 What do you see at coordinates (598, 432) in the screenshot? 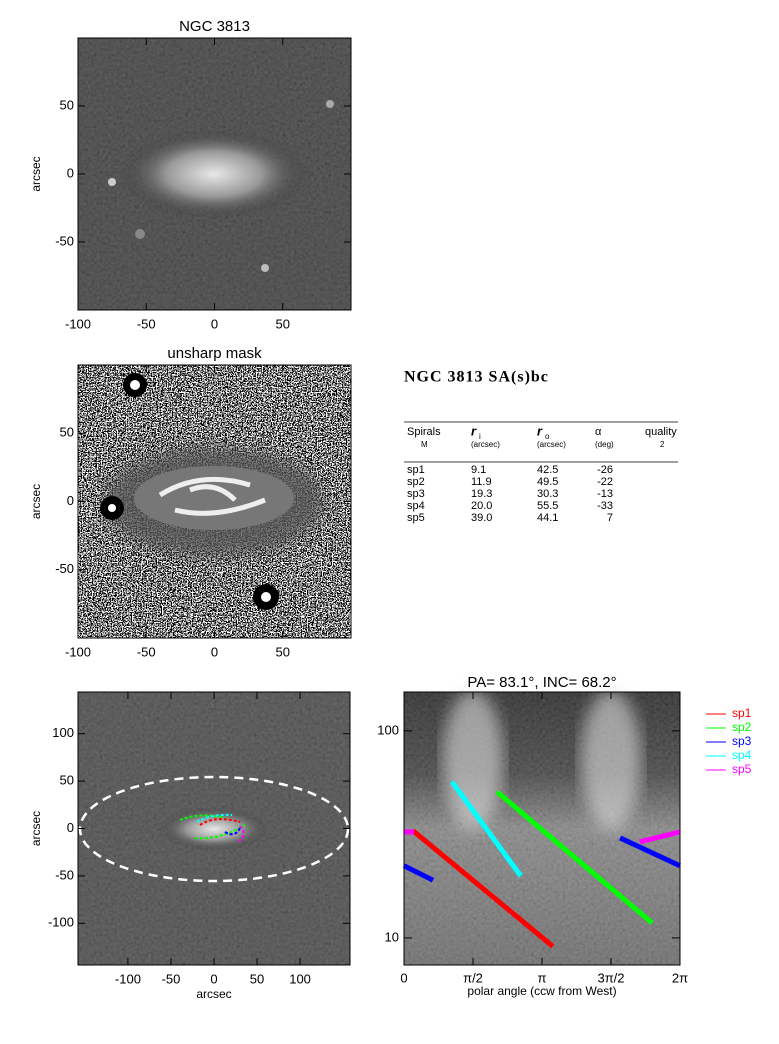
I see `column-header: α` at bounding box center [598, 432].